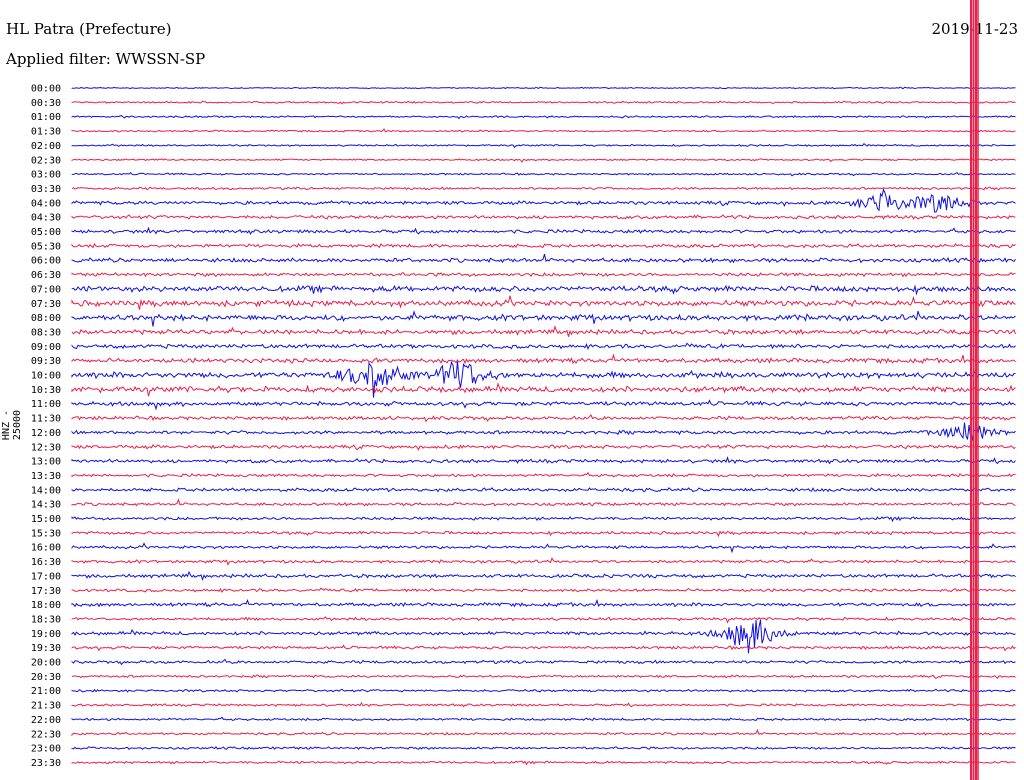 The width and height of the screenshot is (1024, 780). Describe the element at coordinates (46, 103) in the screenshot. I see `time-label-0030: 00:30` at that location.